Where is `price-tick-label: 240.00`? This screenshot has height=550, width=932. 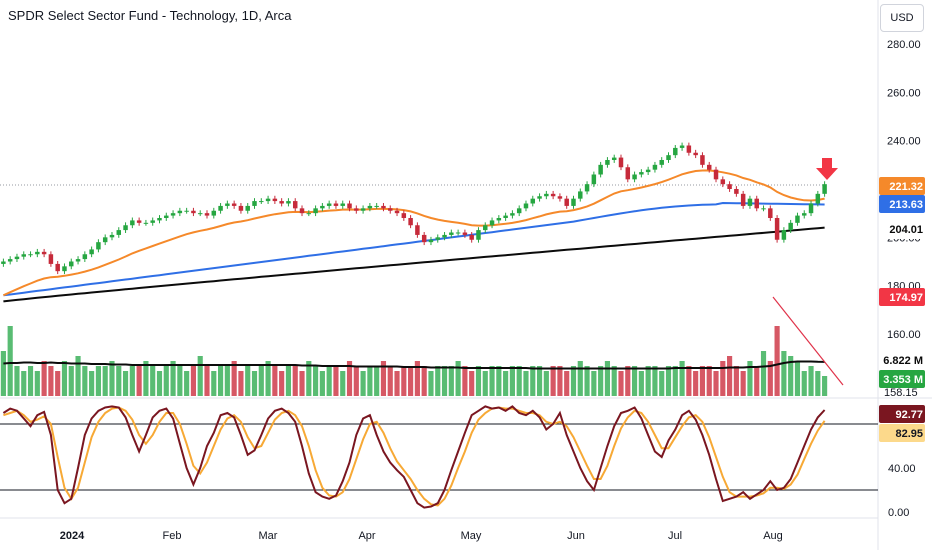 price-tick-label: 240.00 is located at coordinates (904, 142).